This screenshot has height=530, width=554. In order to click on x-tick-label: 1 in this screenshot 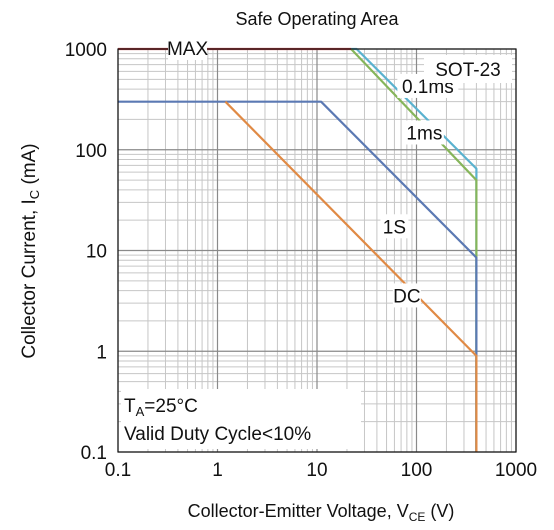, I will do `click(217, 470)`.